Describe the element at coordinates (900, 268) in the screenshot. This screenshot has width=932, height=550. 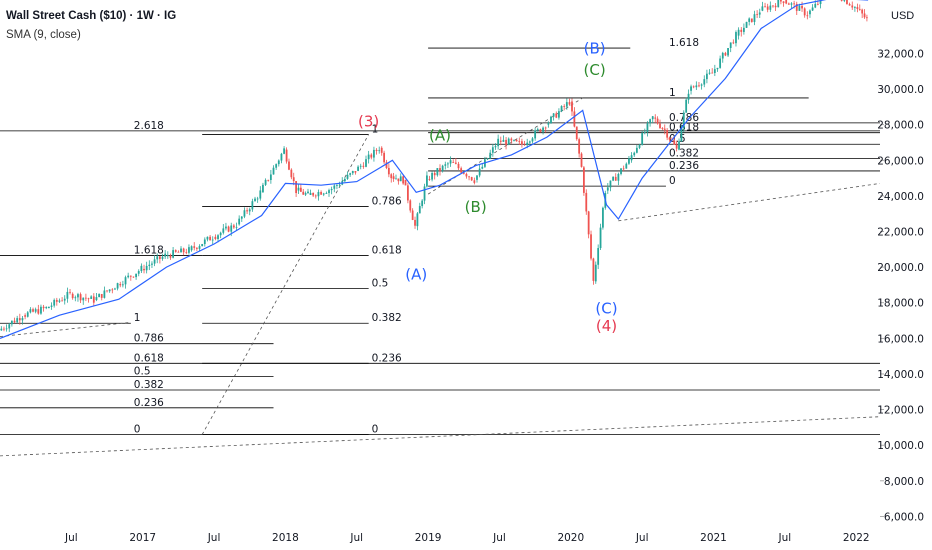
I see `y-tick-label: 20,000.0` at that location.